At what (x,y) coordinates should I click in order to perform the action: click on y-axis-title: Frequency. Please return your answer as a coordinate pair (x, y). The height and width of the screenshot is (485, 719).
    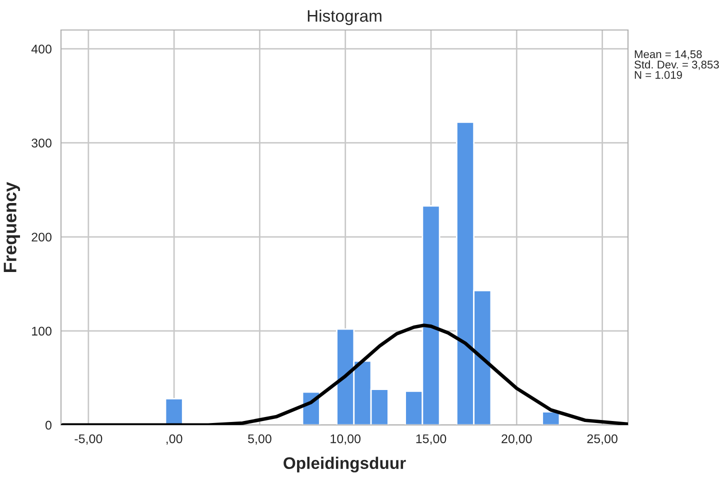
    Looking at the image, I should click on (12, 227).